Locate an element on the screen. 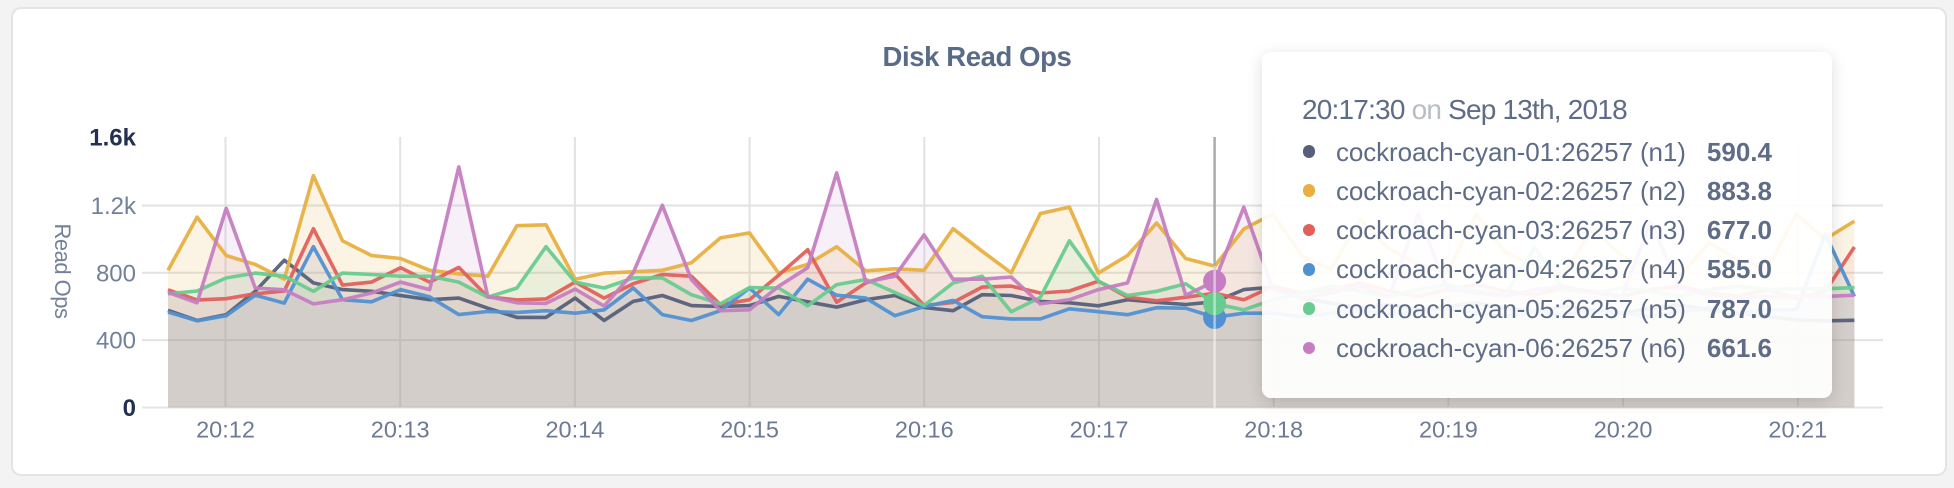 The height and width of the screenshot is (488, 1954). svg-text: 20:18 is located at coordinates (1273, 430).